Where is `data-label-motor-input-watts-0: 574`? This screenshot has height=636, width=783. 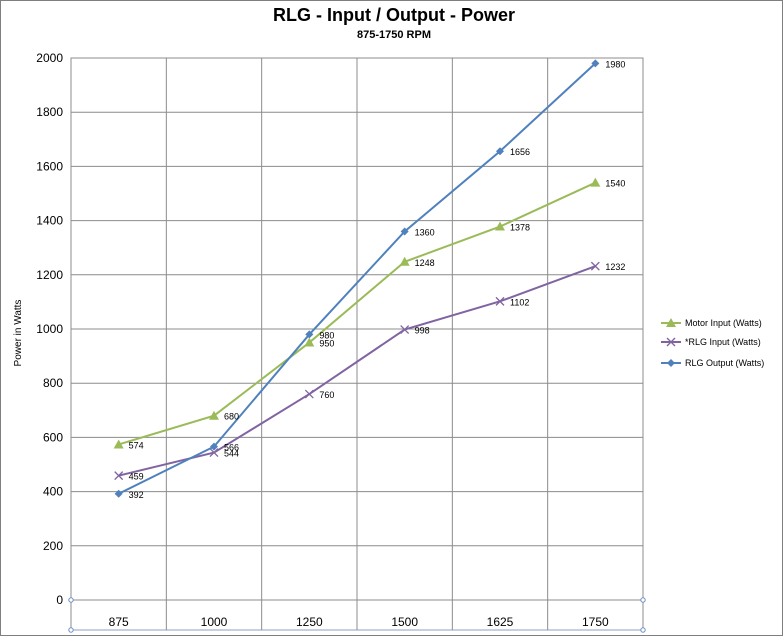
data-label-motor-input-watts-0: 574 is located at coordinates (136, 445).